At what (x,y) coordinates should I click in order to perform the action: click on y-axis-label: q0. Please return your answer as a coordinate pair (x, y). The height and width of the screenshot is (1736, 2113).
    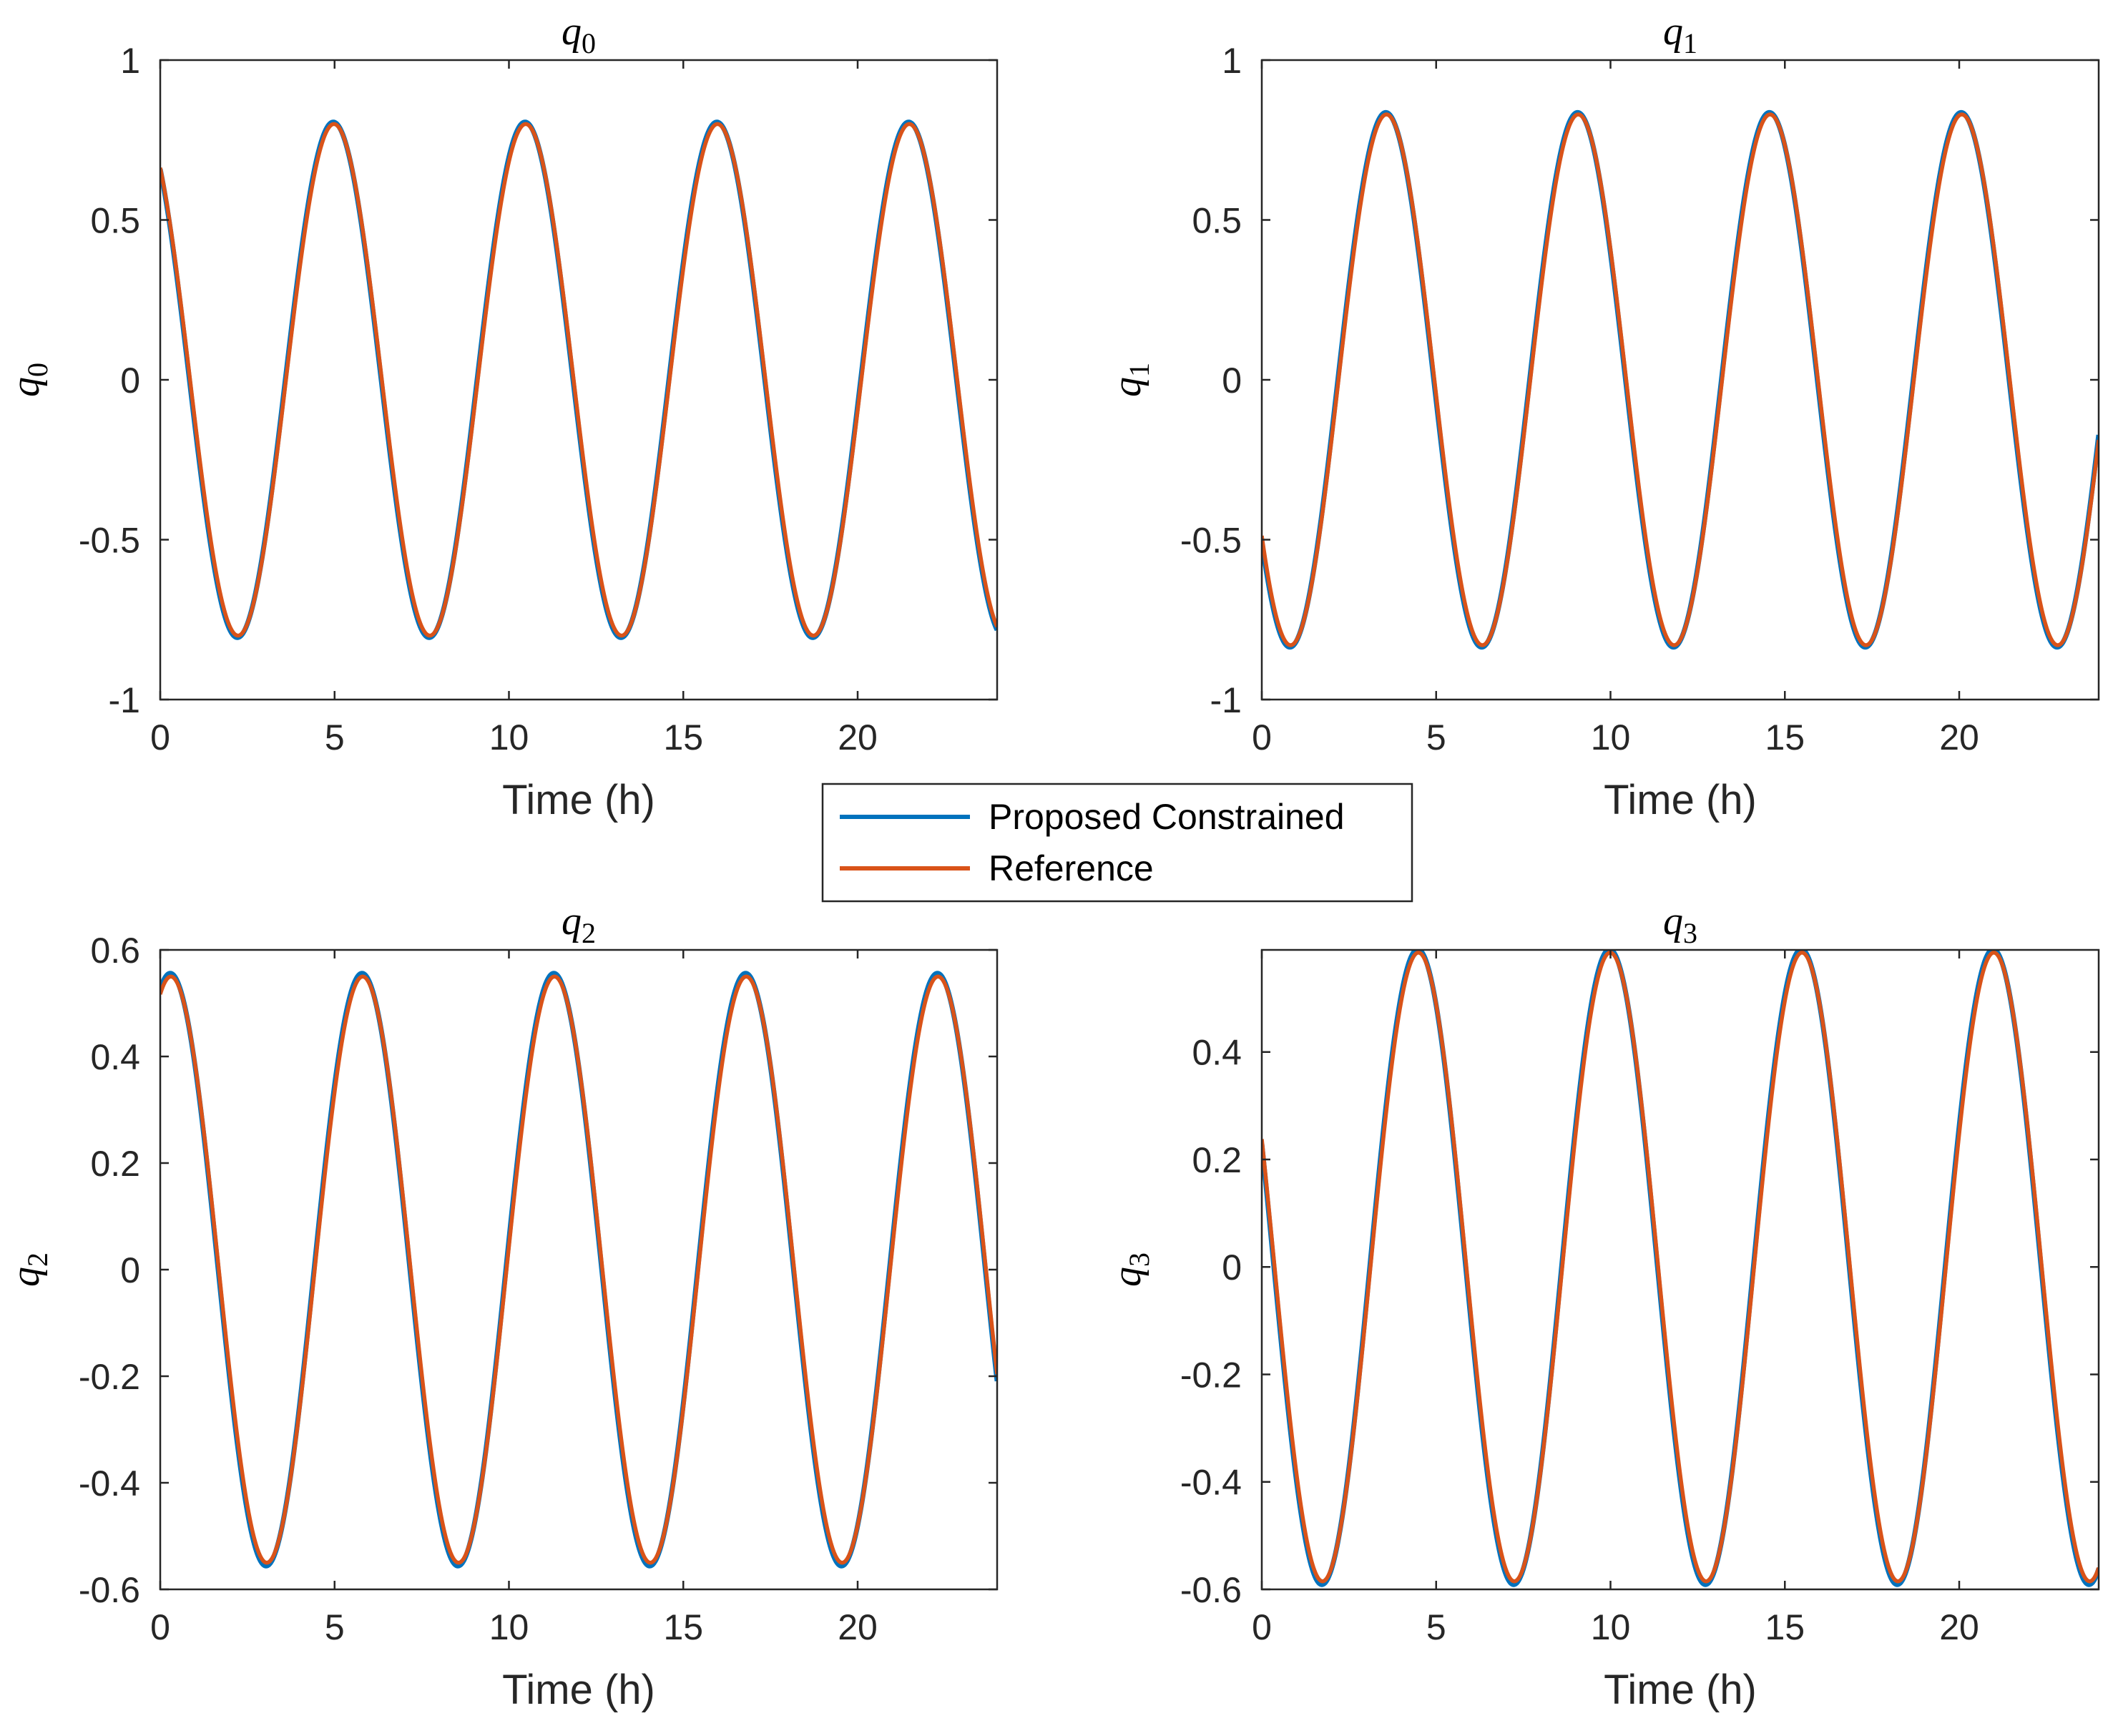
    Looking at the image, I should click on (29, 380).